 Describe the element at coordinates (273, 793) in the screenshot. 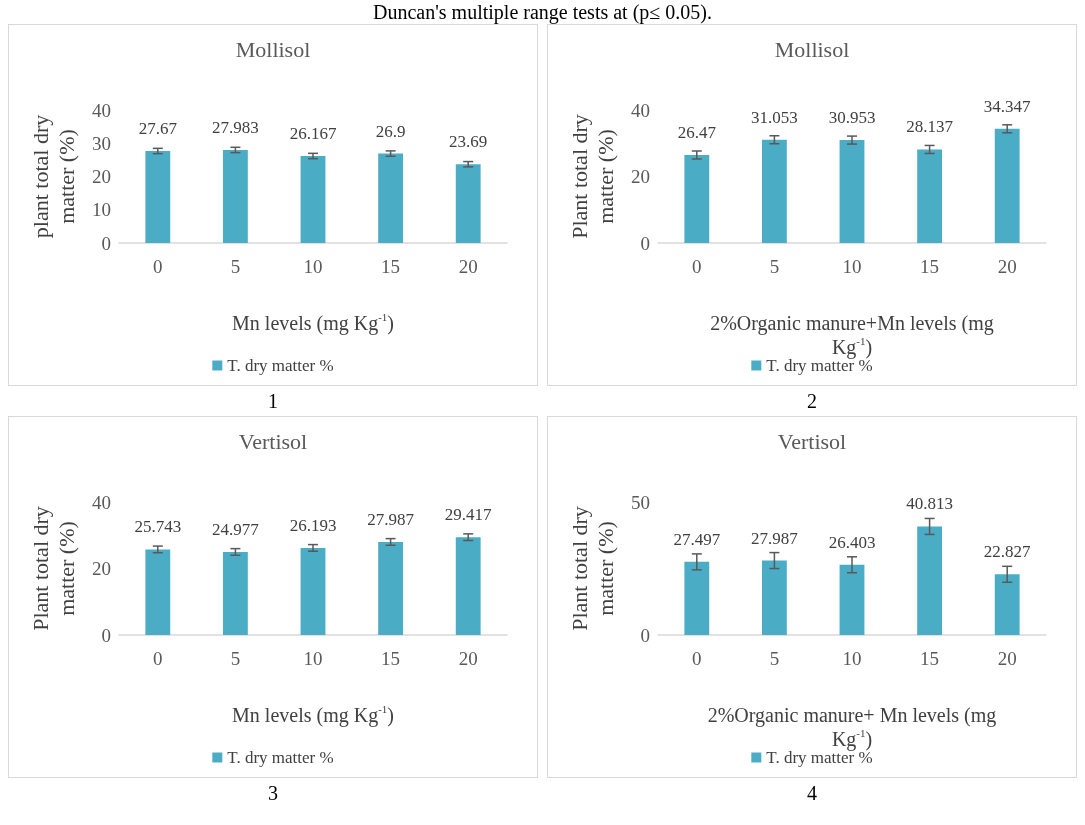

I see `text: 3` at that location.